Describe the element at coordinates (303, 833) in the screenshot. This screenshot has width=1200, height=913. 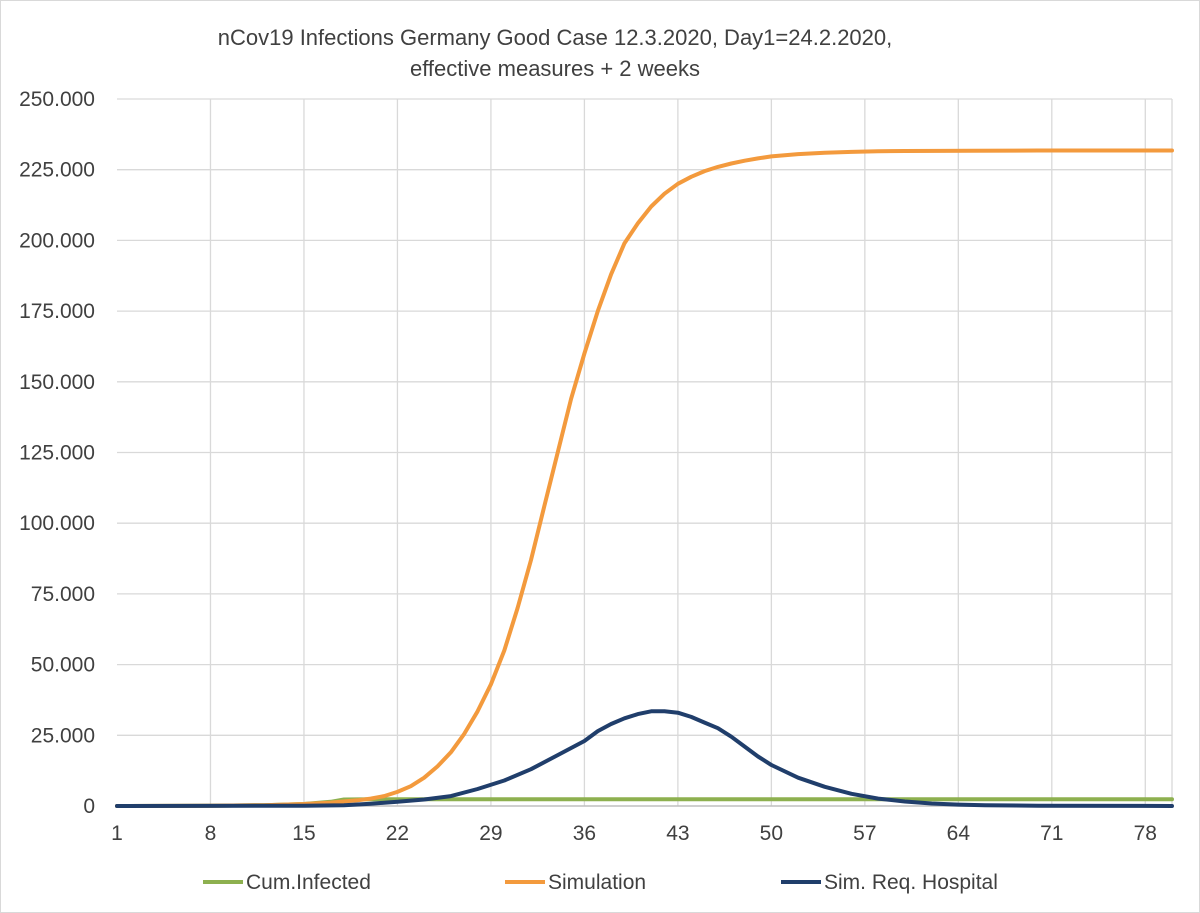
I see `x-tick-label: 15` at that location.